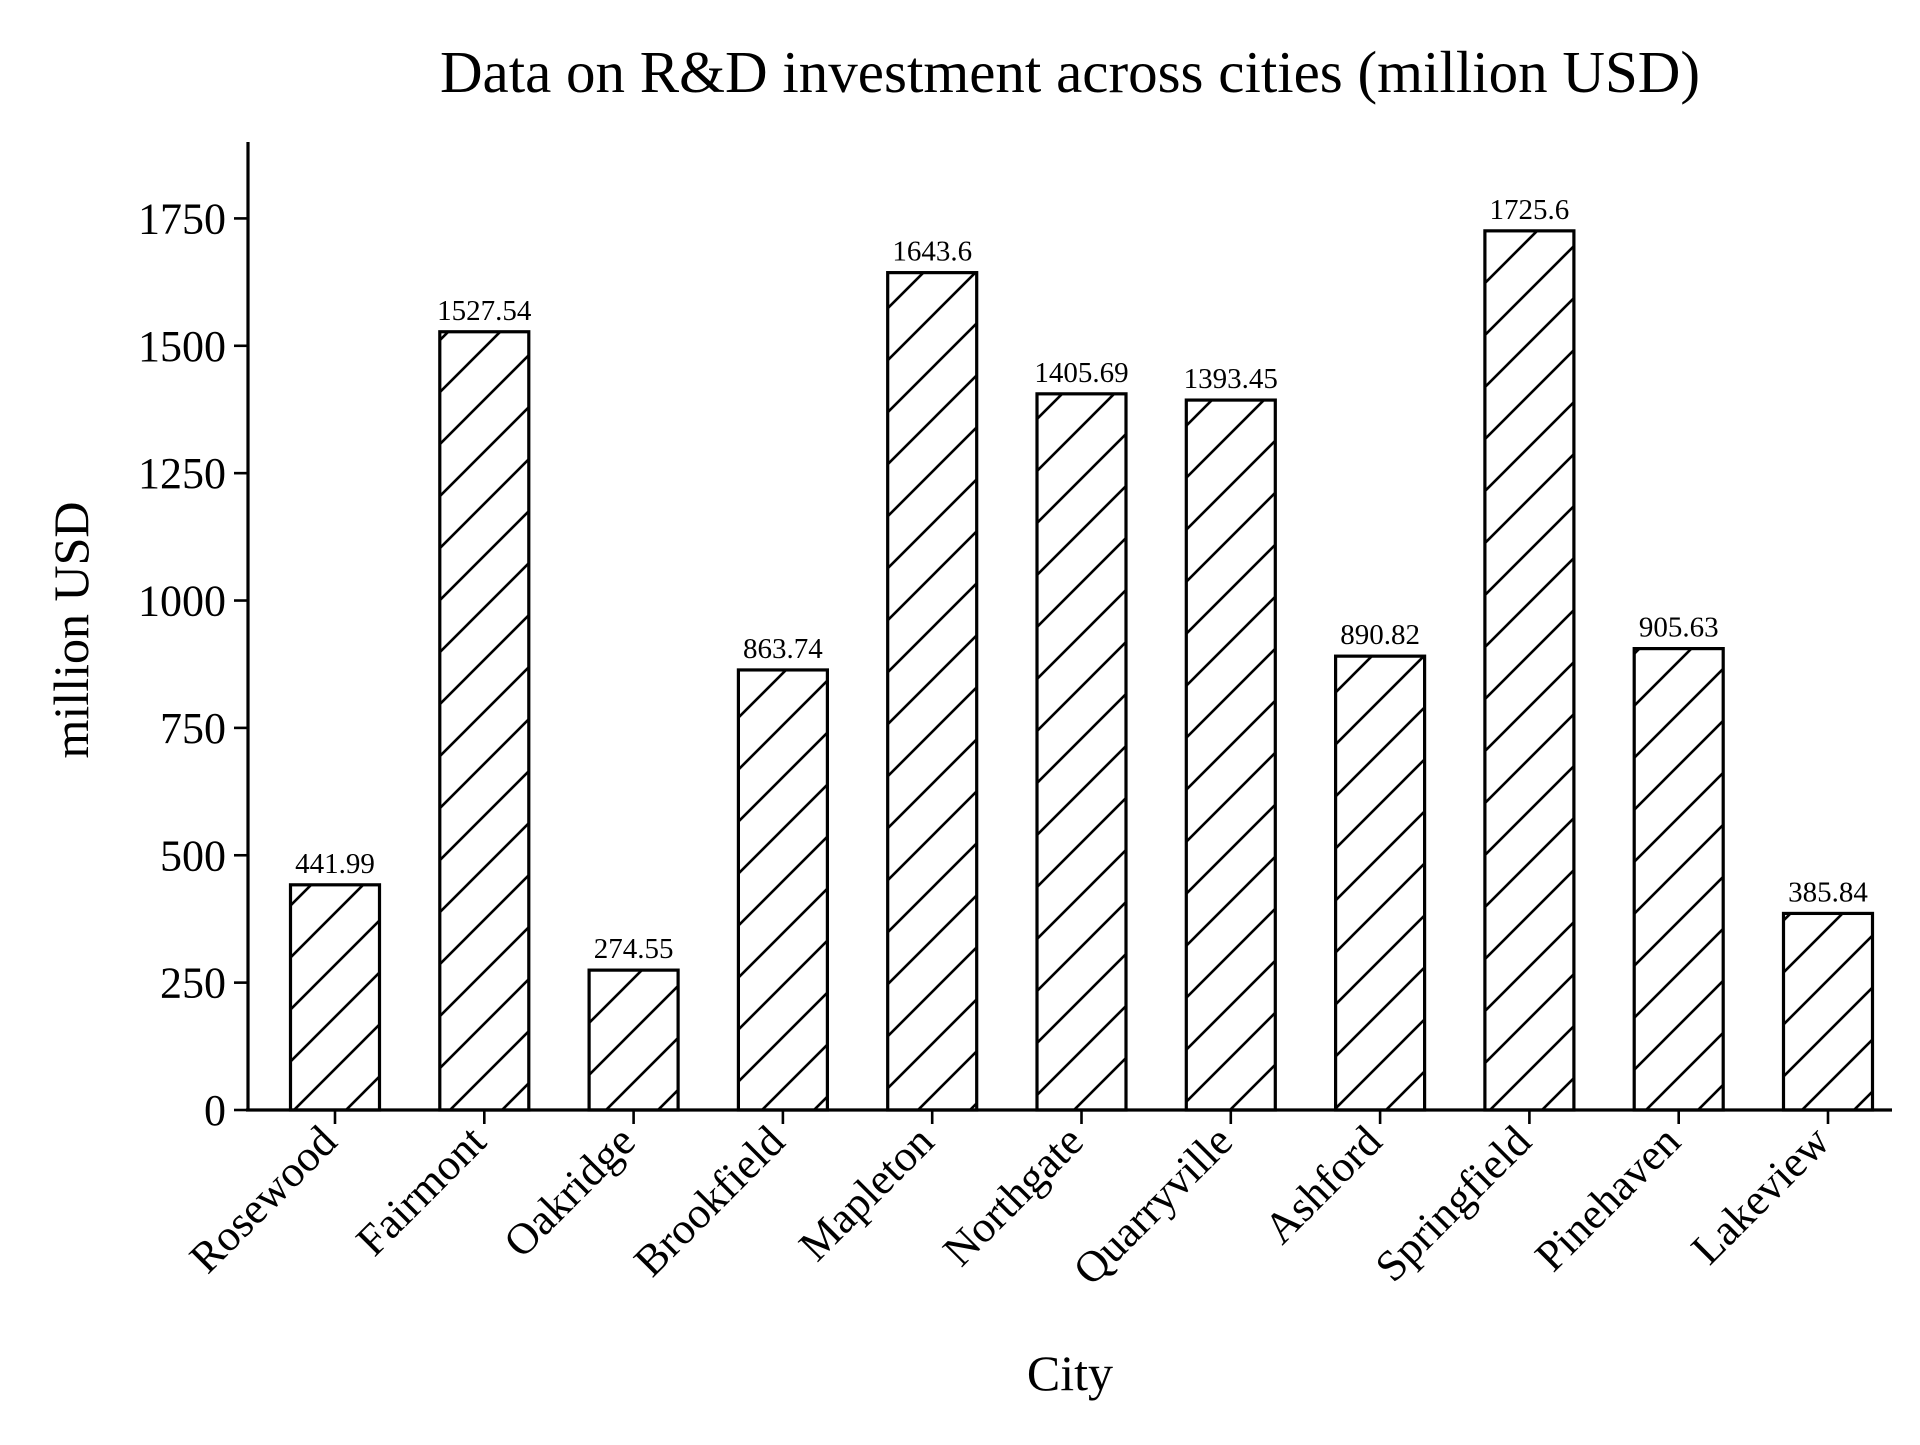  What do you see at coordinates (634, 949) in the screenshot?
I see `value-label-oakridge: 274.55` at bounding box center [634, 949].